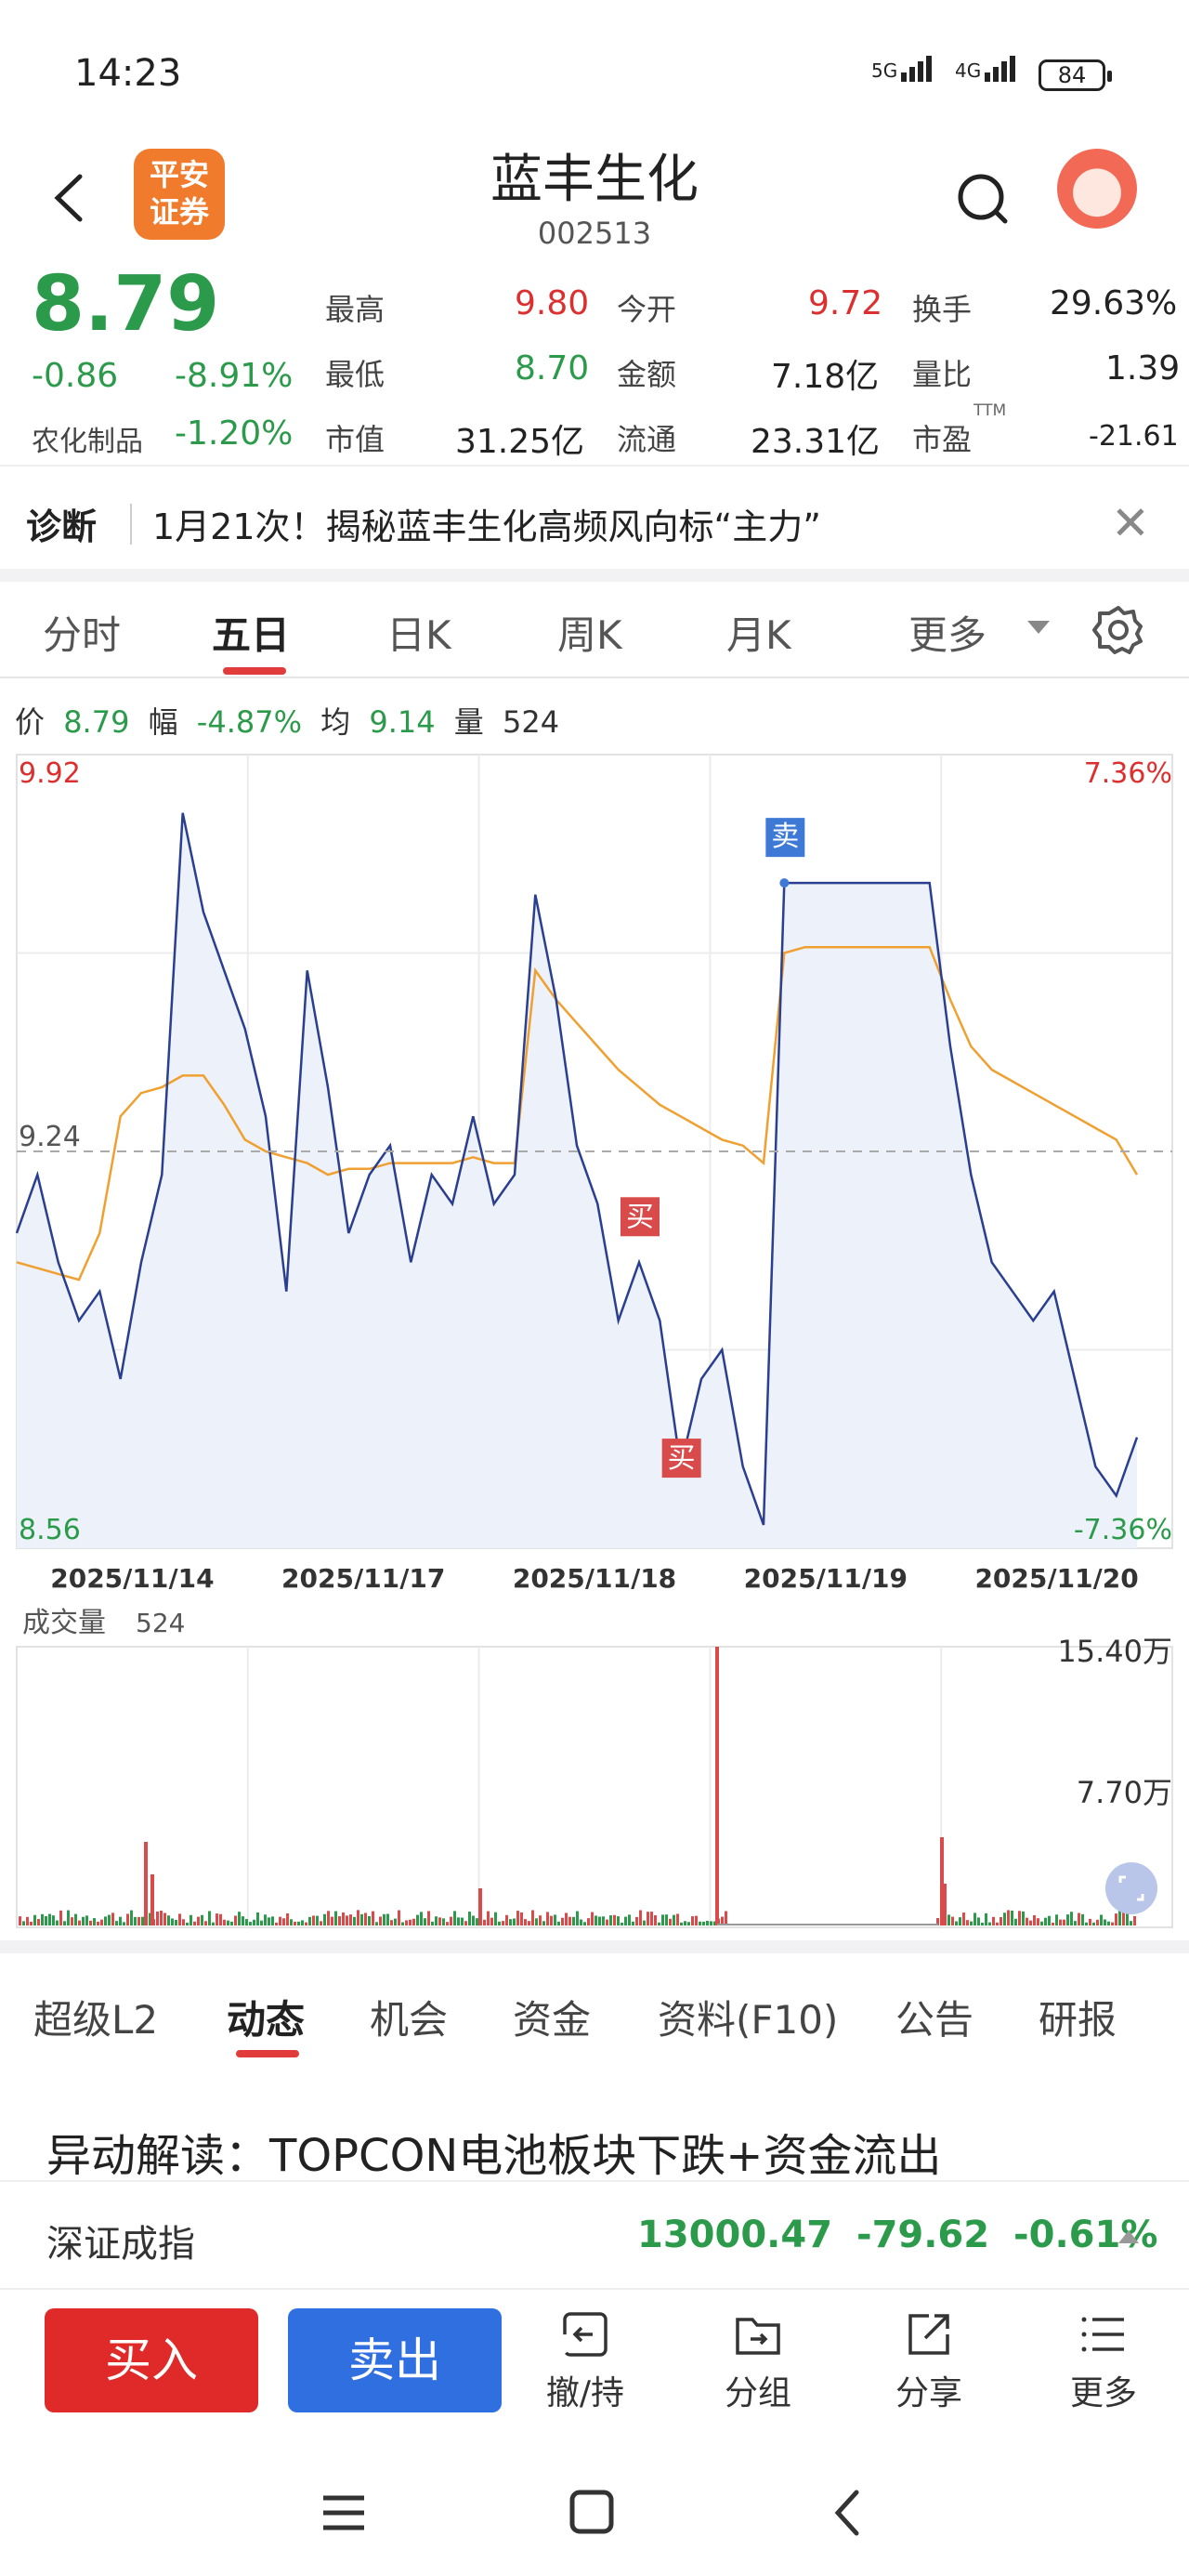 This screenshot has height=2576, width=1189. Describe the element at coordinates (409, 2020) in the screenshot. I see `tab-opportunity: 机会` at that location.